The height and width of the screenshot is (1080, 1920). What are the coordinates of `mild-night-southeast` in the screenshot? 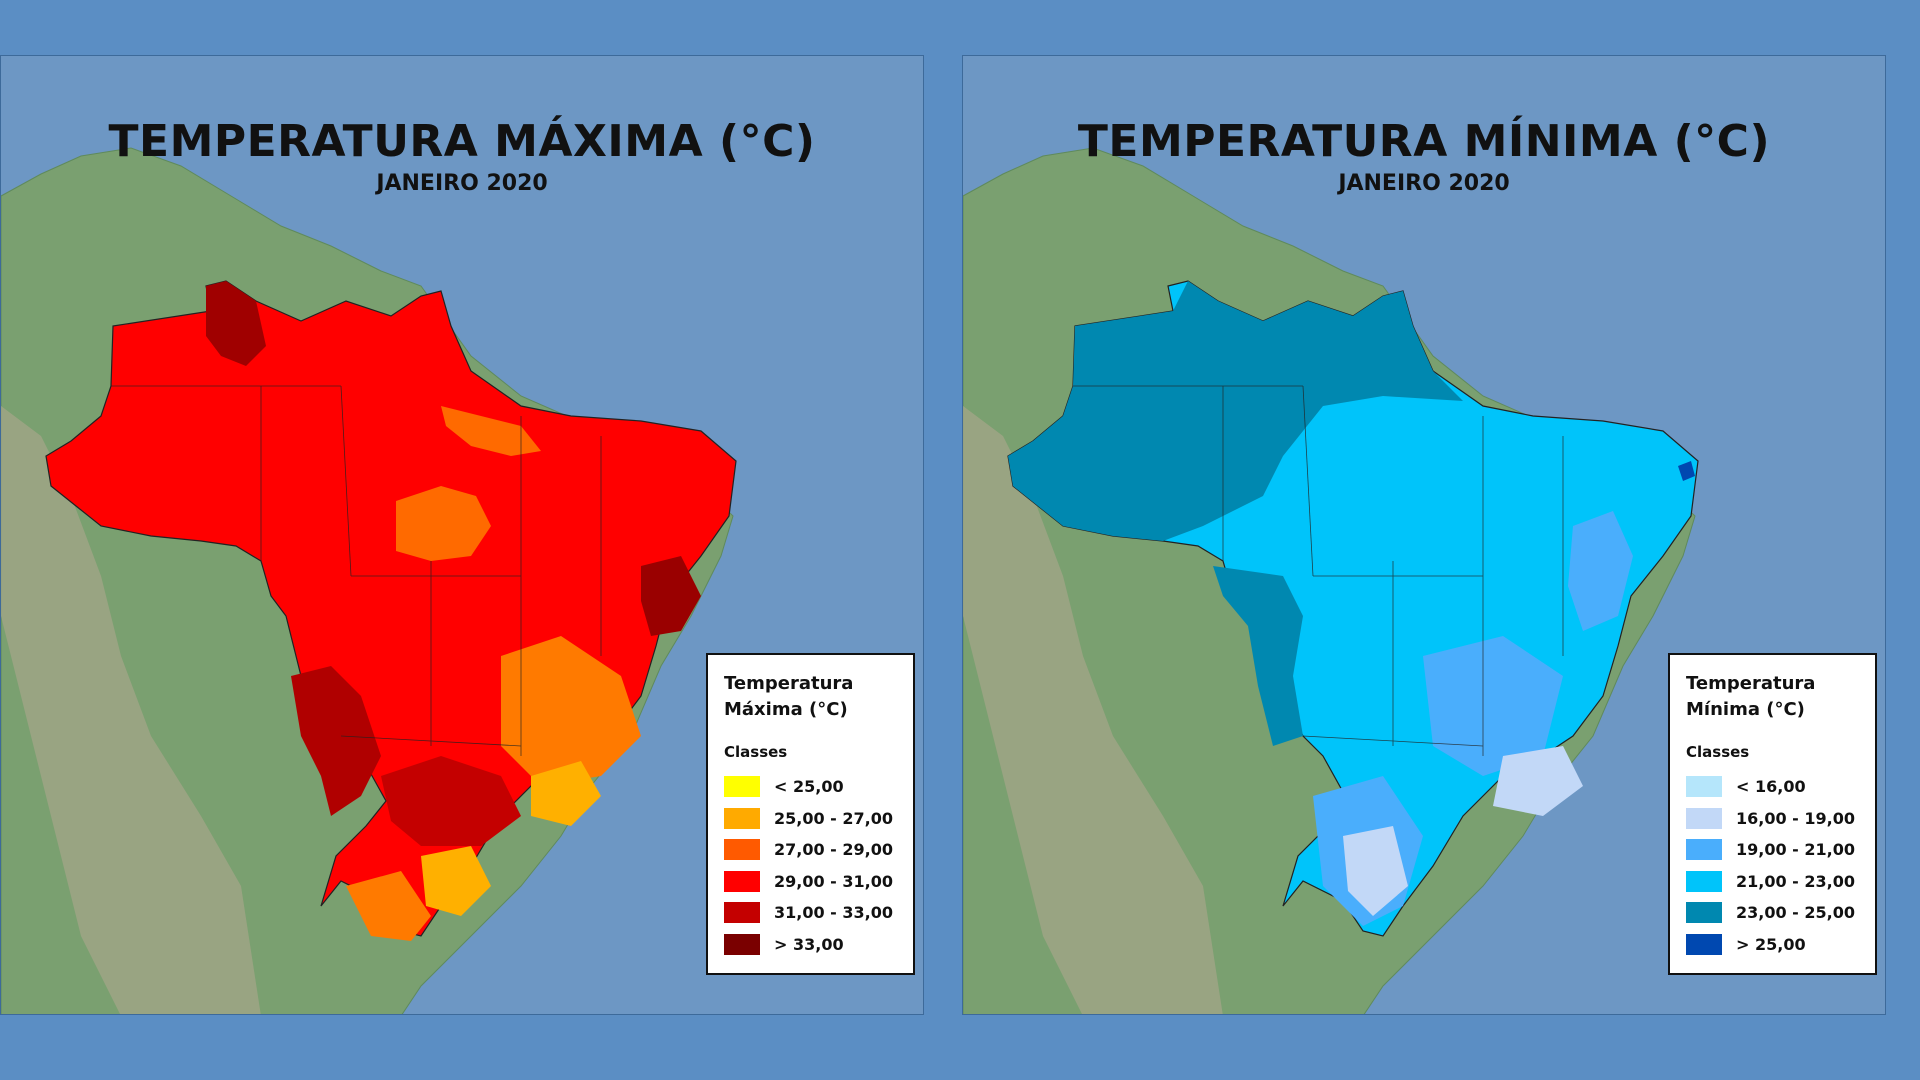 It's located at (1493, 706).